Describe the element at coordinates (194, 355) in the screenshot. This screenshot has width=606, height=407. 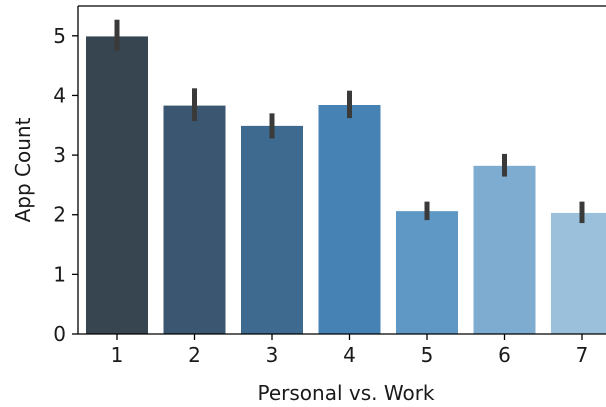
I see `x-tick-label-2: 2` at that location.